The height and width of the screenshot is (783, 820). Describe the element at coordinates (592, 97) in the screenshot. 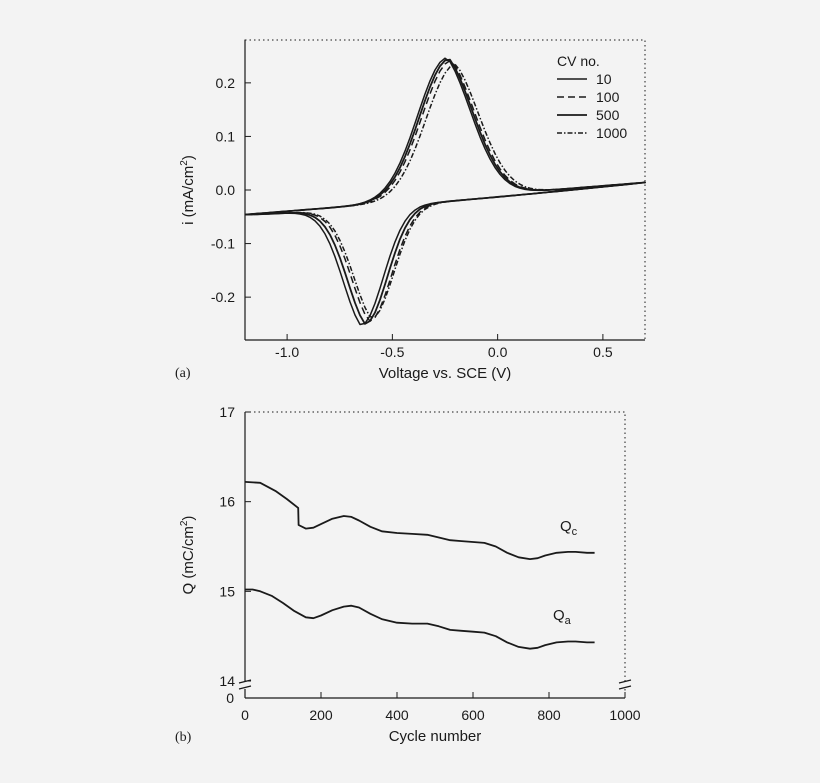

I see `panel-a-legend: CV no. 10 100 500 1000` at that location.